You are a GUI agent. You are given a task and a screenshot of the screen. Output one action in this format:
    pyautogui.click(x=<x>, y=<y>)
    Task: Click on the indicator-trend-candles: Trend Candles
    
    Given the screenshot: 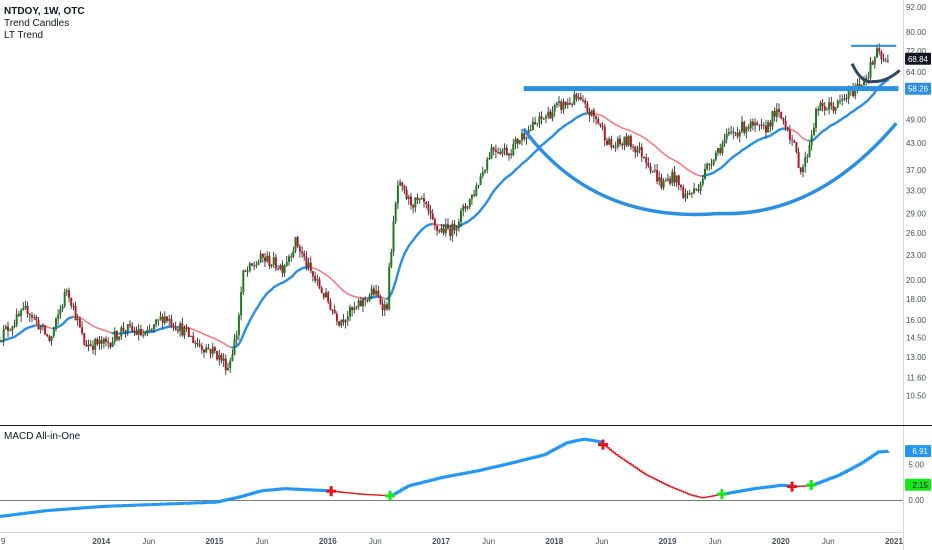 What is the action you would take?
    pyautogui.click(x=37, y=23)
    